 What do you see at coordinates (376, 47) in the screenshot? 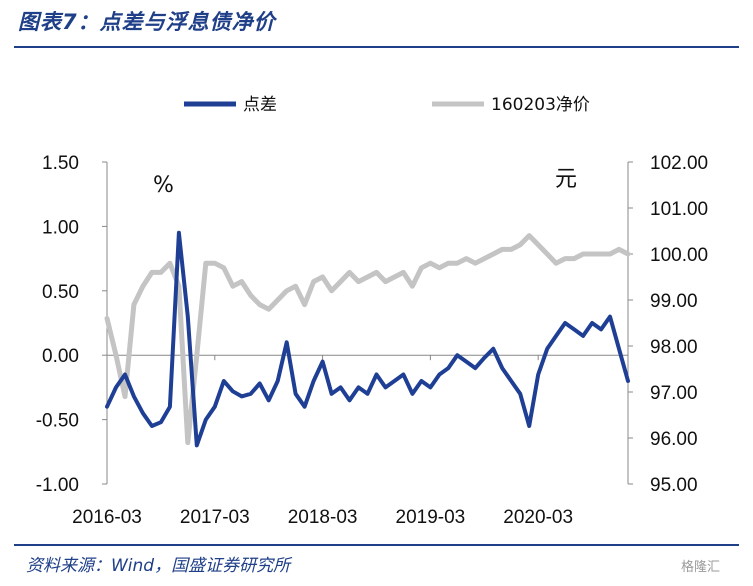
I see `top-divider` at bounding box center [376, 47].